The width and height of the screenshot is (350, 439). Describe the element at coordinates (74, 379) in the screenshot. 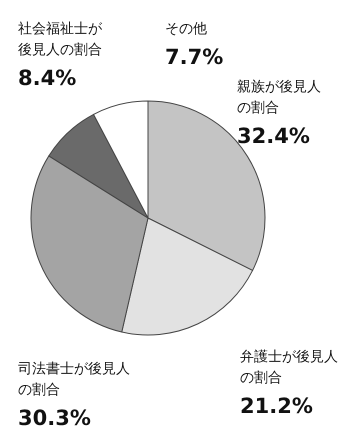

I see `slice-label: 司法書士が後見人の割合` at that location.